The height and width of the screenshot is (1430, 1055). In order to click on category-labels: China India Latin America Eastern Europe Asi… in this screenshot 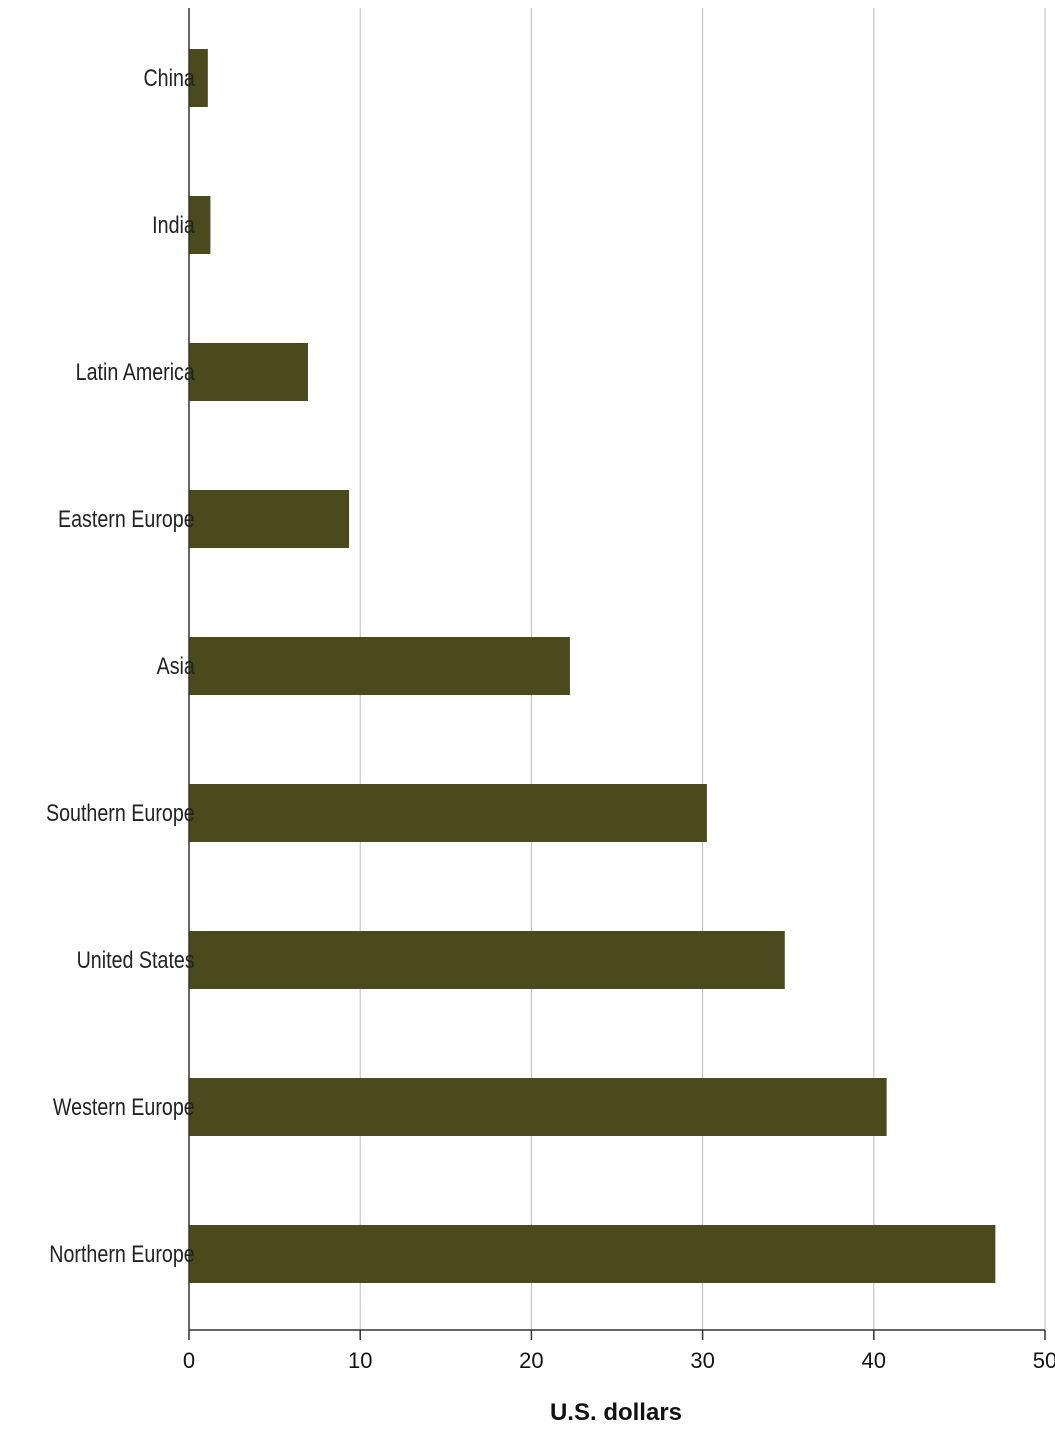, I will do `click(121, 665)`.